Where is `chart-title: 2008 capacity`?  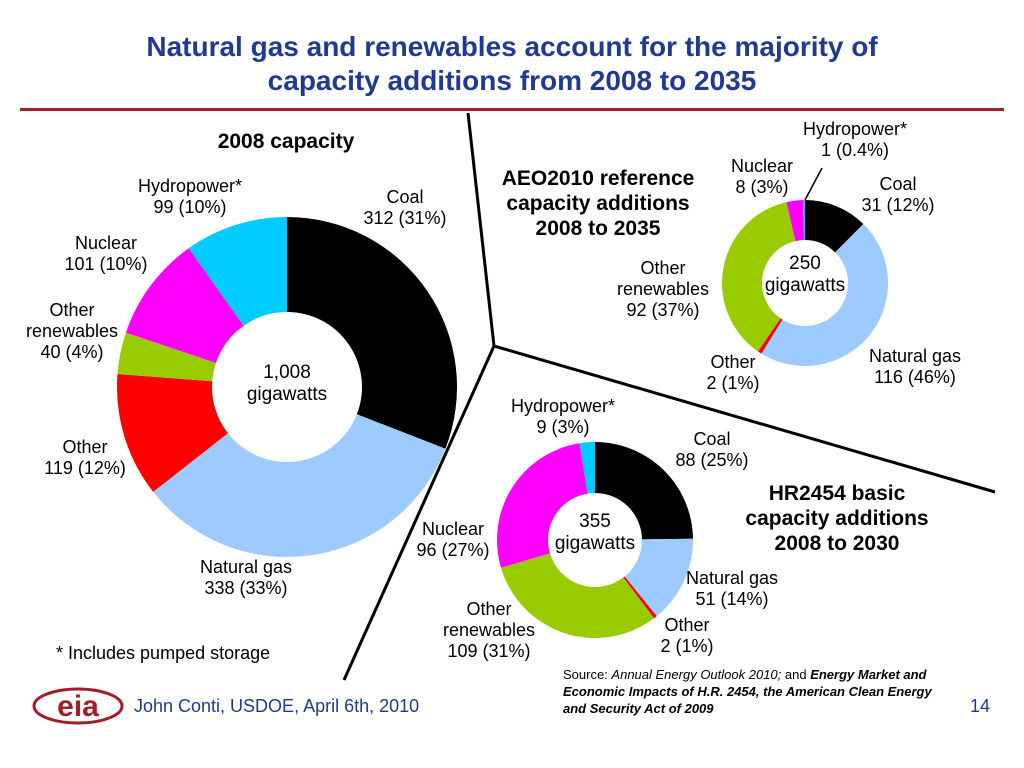
chart-title: 2008 capacity is located at coordinates (286, 141).